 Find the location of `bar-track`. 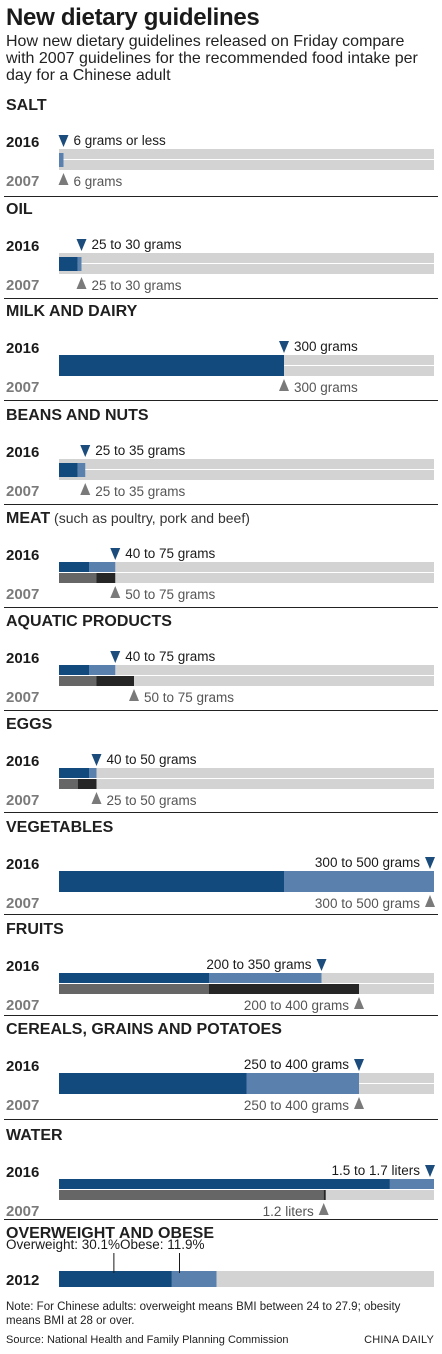

bar-track is located at coordinates (325, 1279).